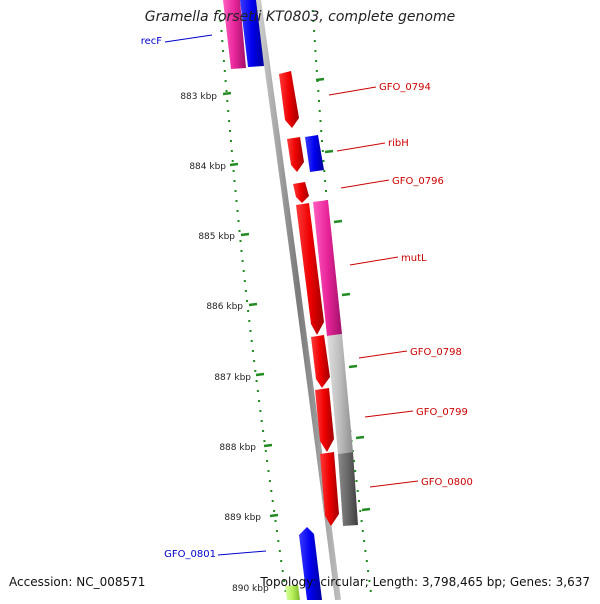 The height and width of the screenshot is (604, 600). What do you see at coordinates (77, 582) in the screenshot?
I see `accession-text: Accession: NC_008571` at bounding box center [77, 582].